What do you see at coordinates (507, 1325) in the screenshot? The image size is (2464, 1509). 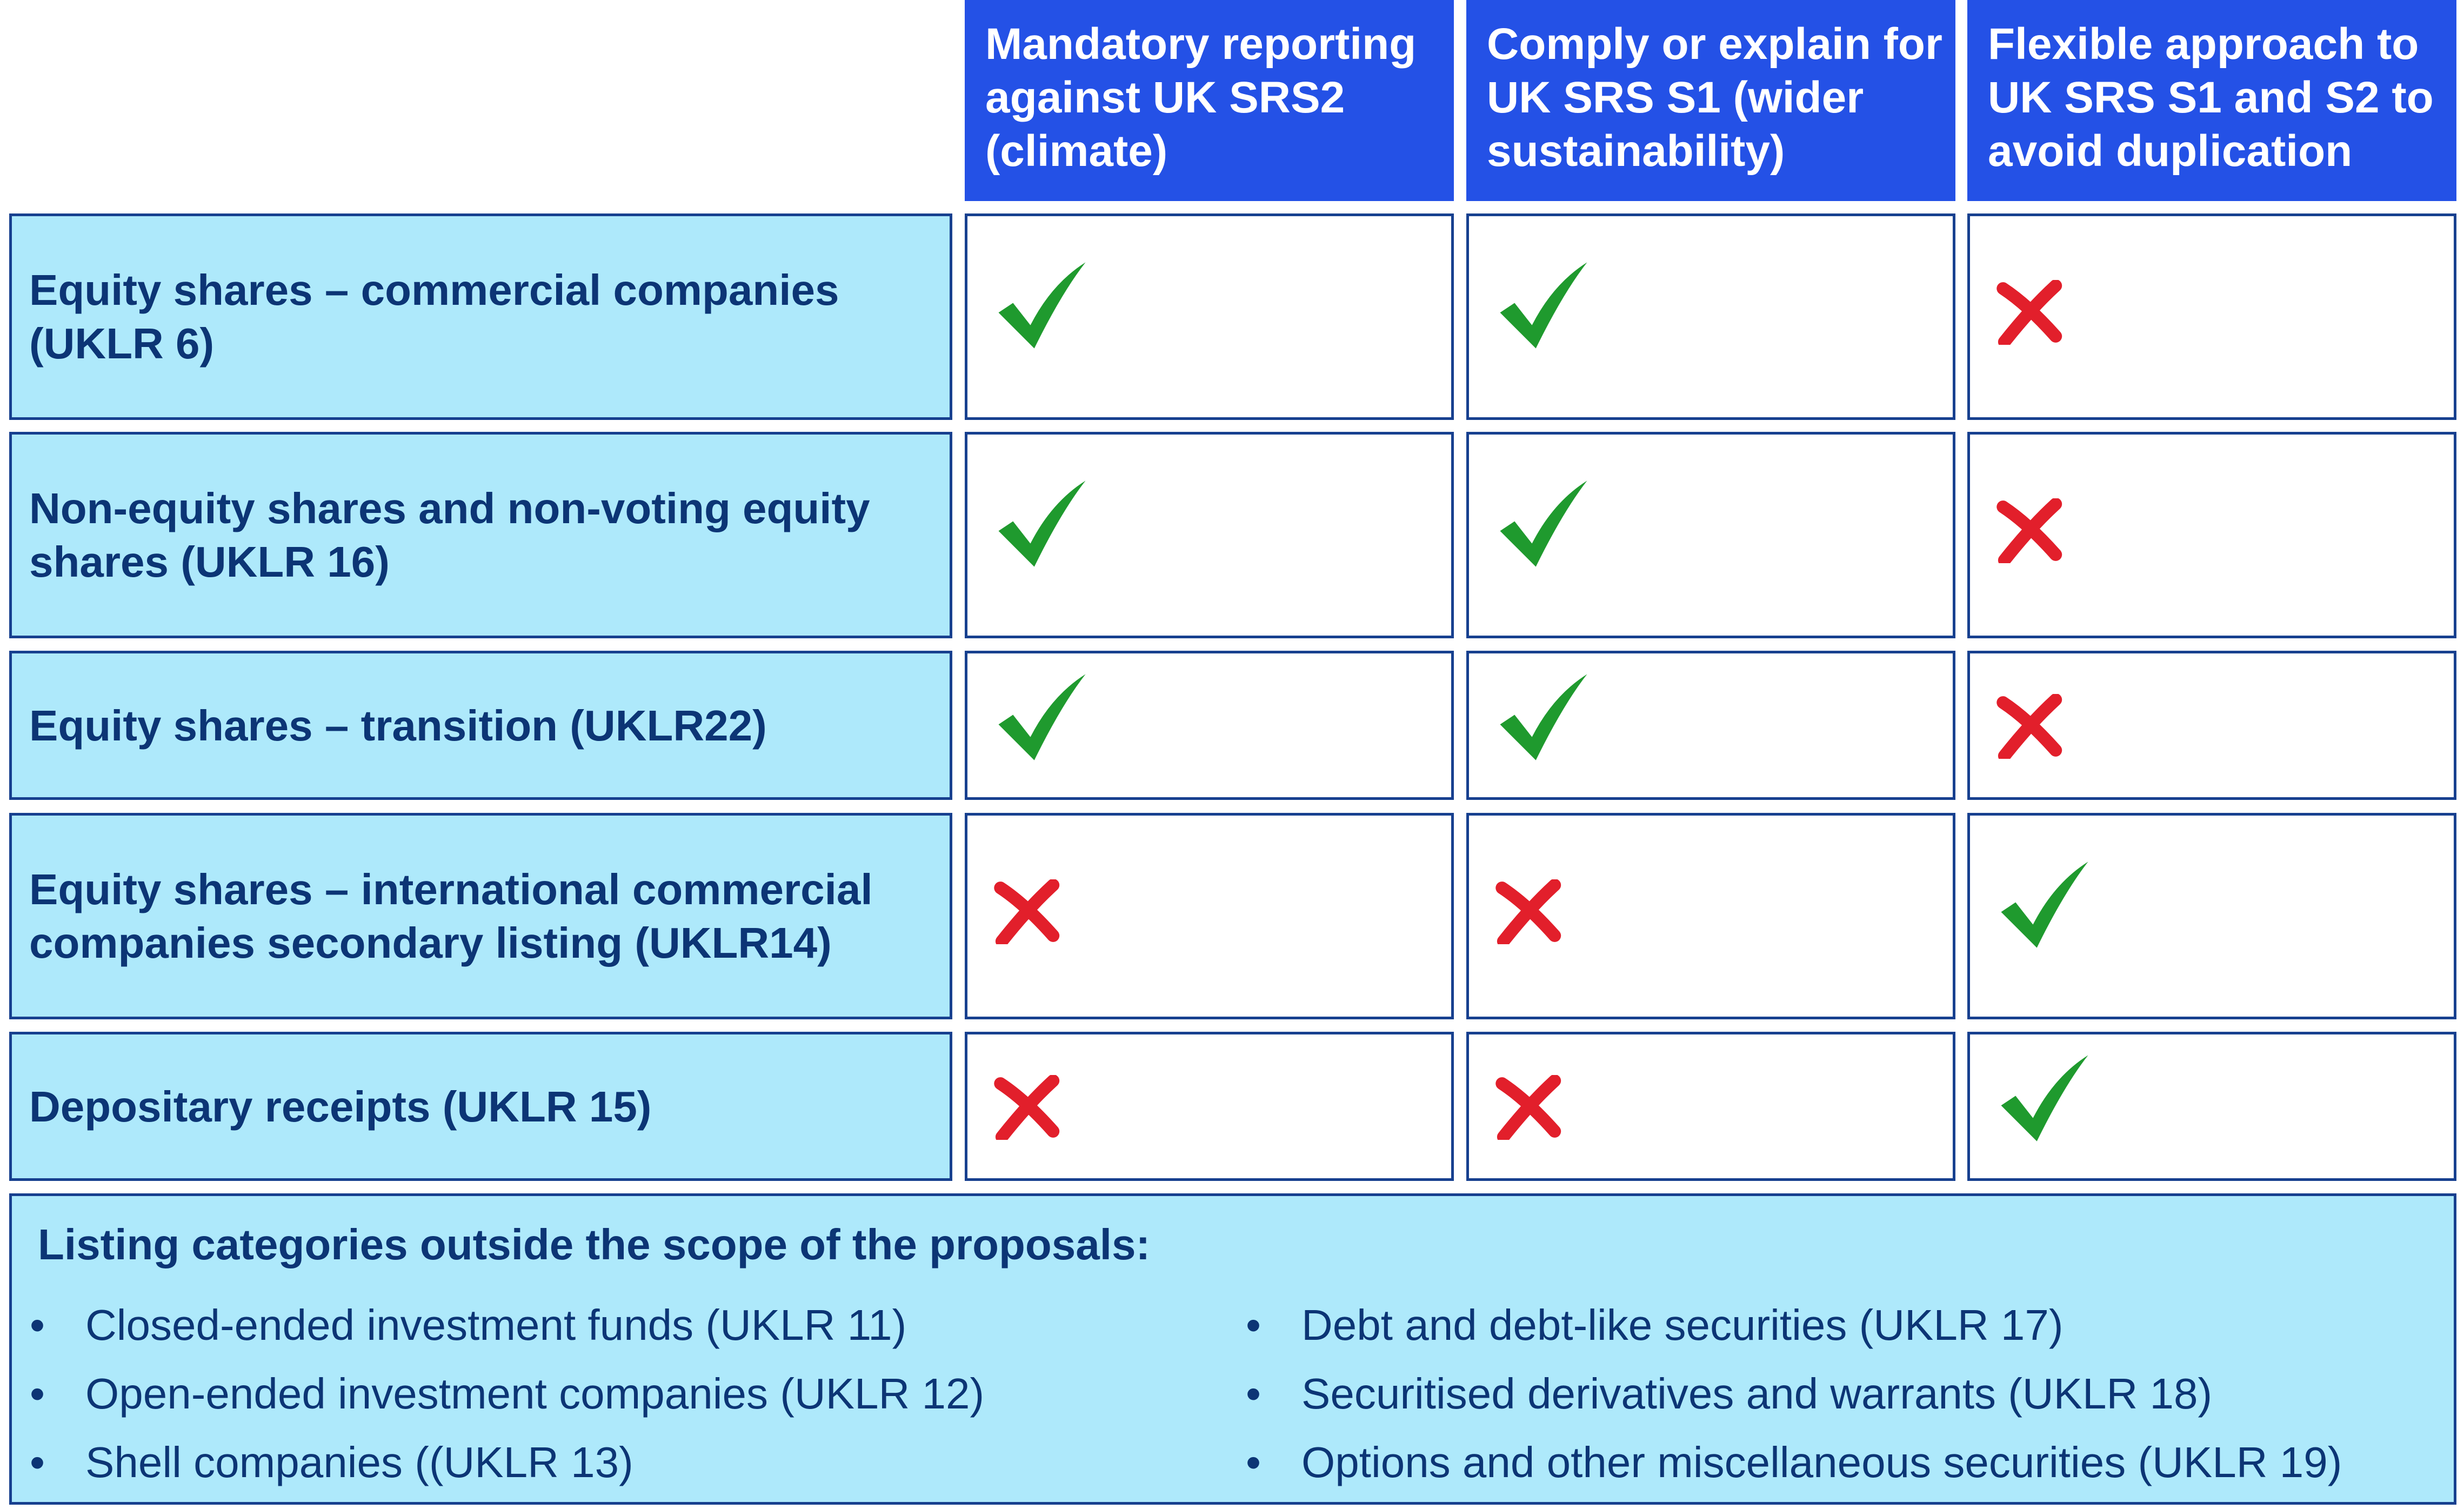 I see `list-item: • Closed-ended investment funds (UKLR 11)` at bounding box center [507, 1325].